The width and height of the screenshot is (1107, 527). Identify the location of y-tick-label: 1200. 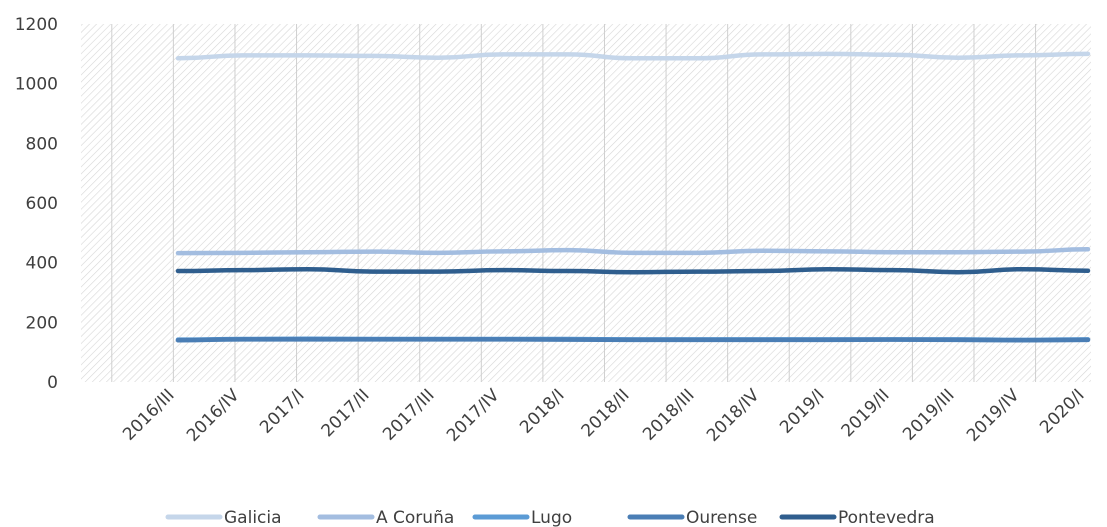
(36, 25).